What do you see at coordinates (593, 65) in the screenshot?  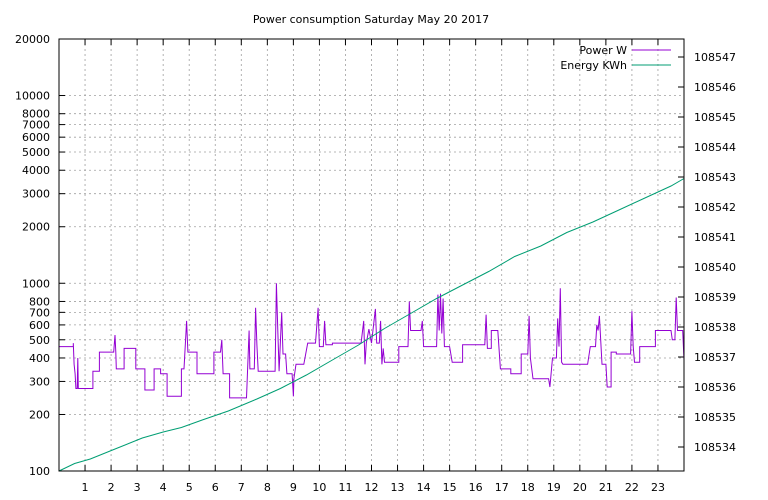 I see `legend-label: Energy KWh` at bounding box center [593, 65].